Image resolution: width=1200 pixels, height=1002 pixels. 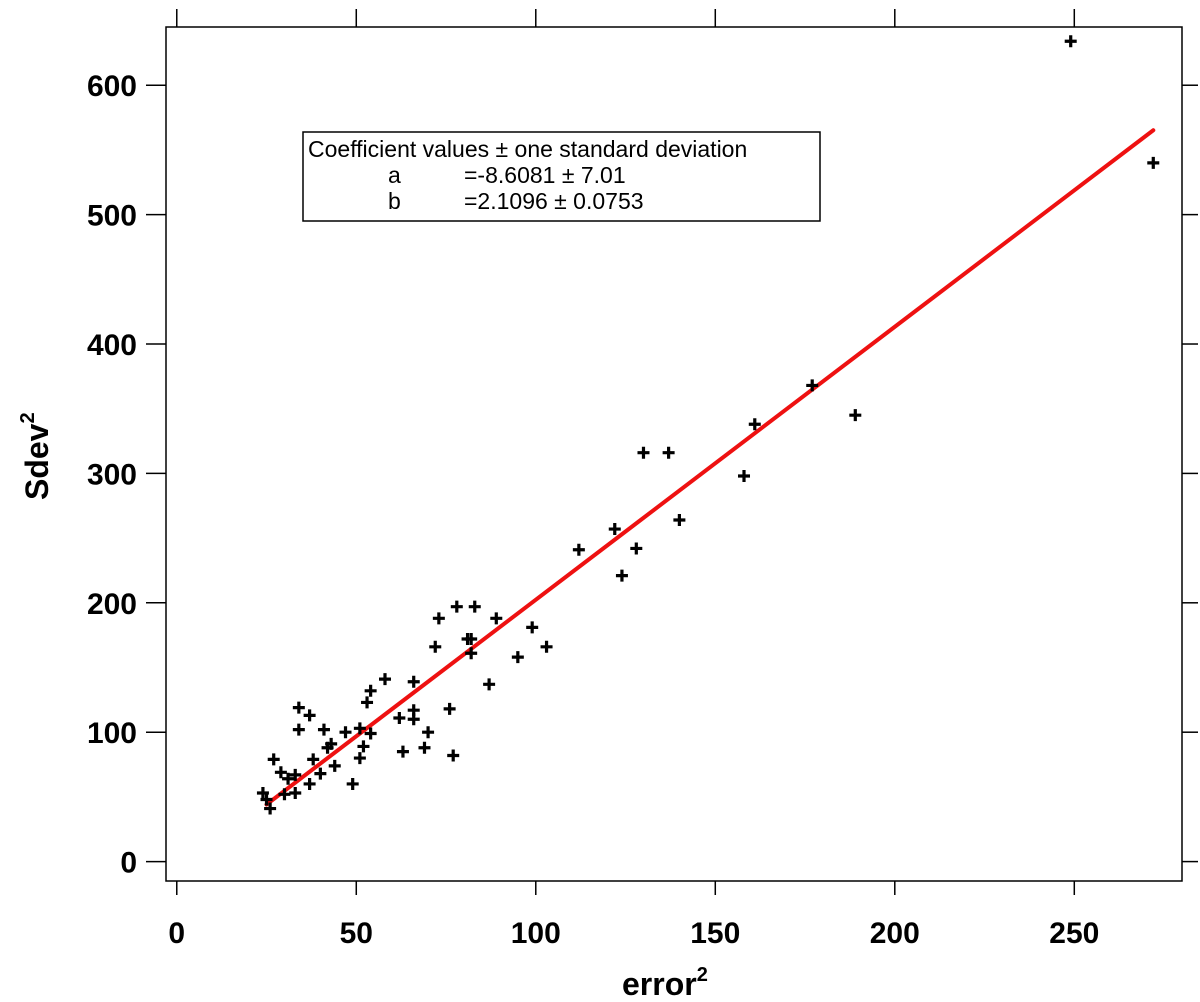 I want to click on y-tick-label: 100, so click(x=112, y=733).